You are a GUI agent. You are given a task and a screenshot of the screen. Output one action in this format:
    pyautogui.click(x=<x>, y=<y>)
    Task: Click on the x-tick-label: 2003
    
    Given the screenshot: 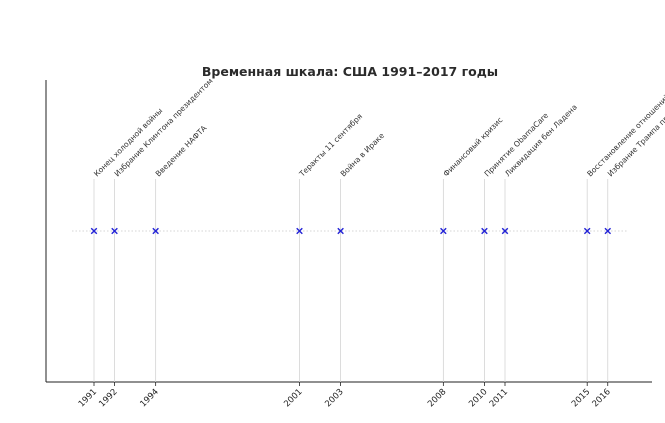 What is the action you would take?
    pyautogui.click(x=334, y=398)
    